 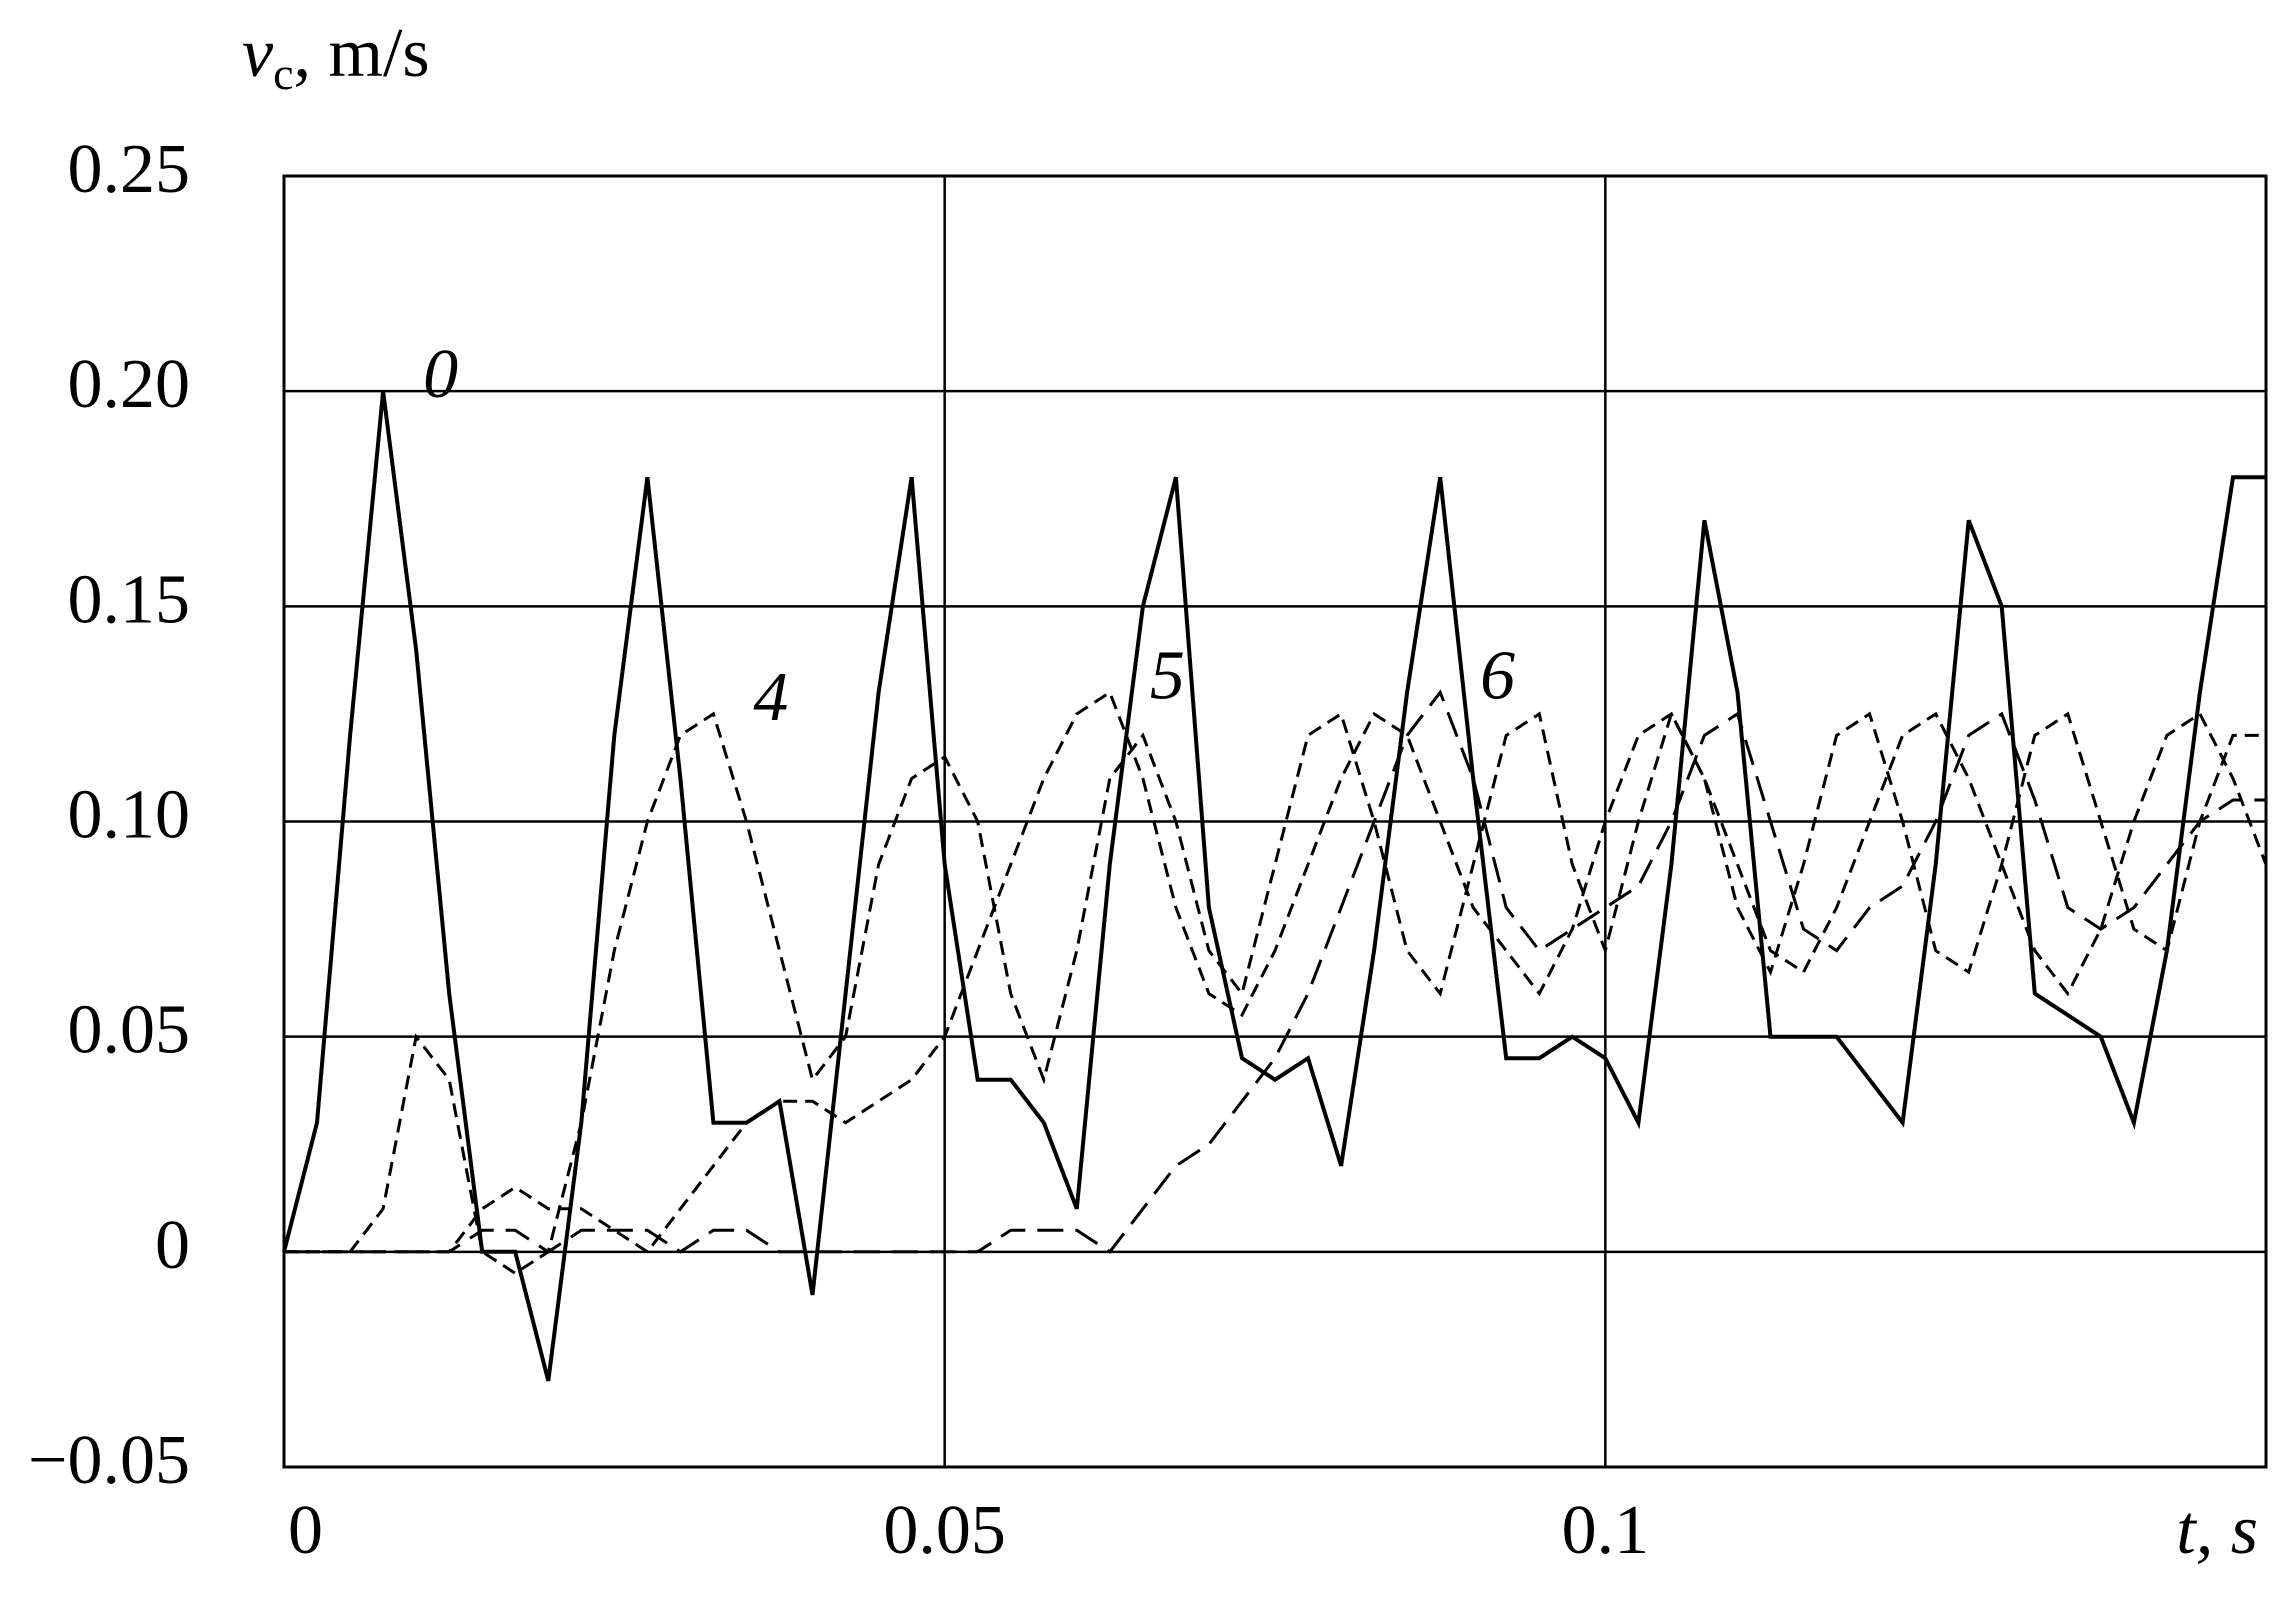 I want to click on y-tick-label: 0.15, so click(x=129, y=599).